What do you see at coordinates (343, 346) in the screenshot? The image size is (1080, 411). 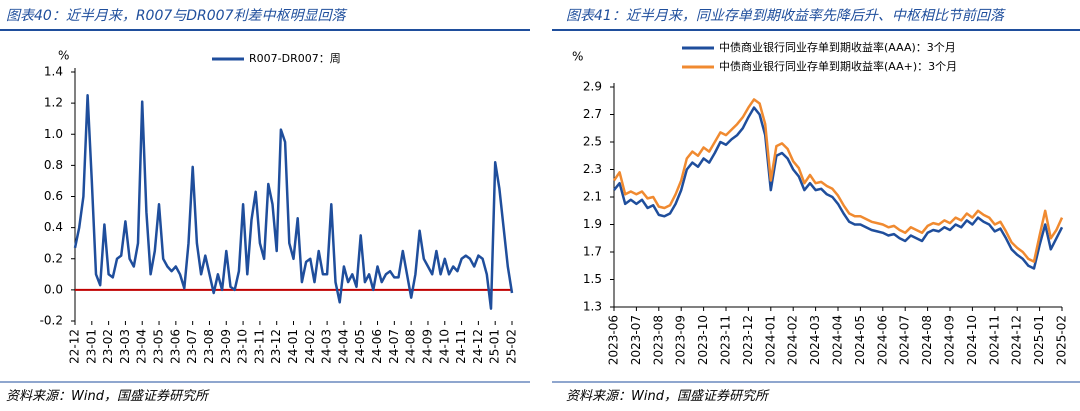 I see `x-tick-label: 24-04` at bounding box center [343, 346].